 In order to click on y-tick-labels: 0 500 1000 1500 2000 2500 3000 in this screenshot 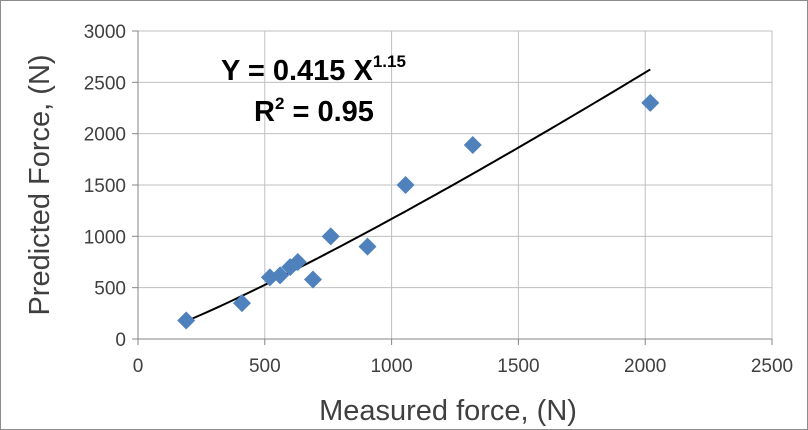, I will do `click(105, 186)`.